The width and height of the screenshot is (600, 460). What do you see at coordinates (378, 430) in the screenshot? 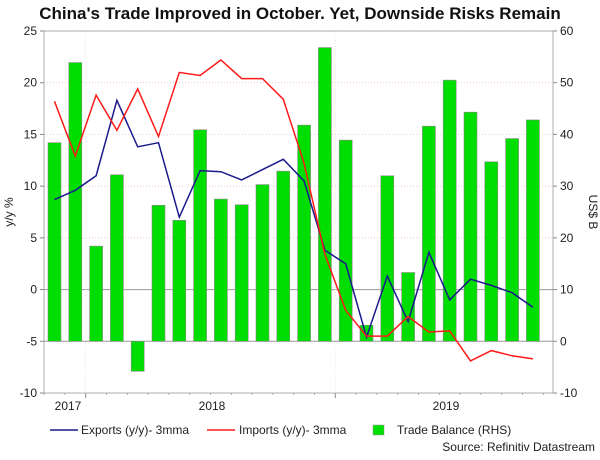
I see `legend-balance-swatch` at bounding box center [378, 430].